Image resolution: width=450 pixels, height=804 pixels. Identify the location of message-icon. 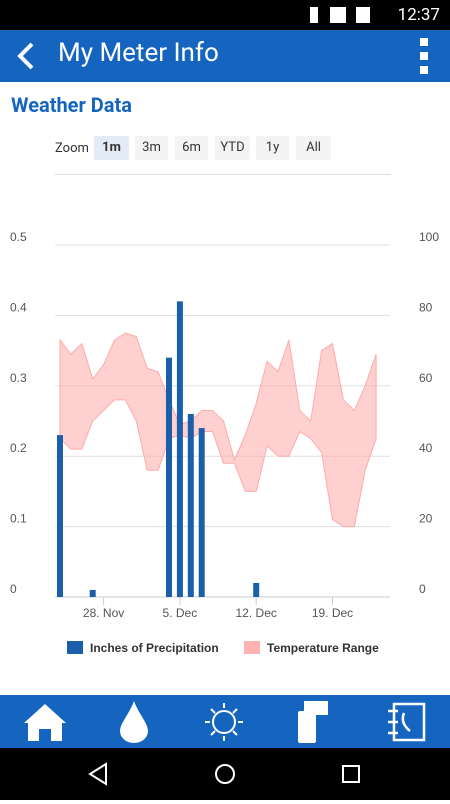
(313, 722).